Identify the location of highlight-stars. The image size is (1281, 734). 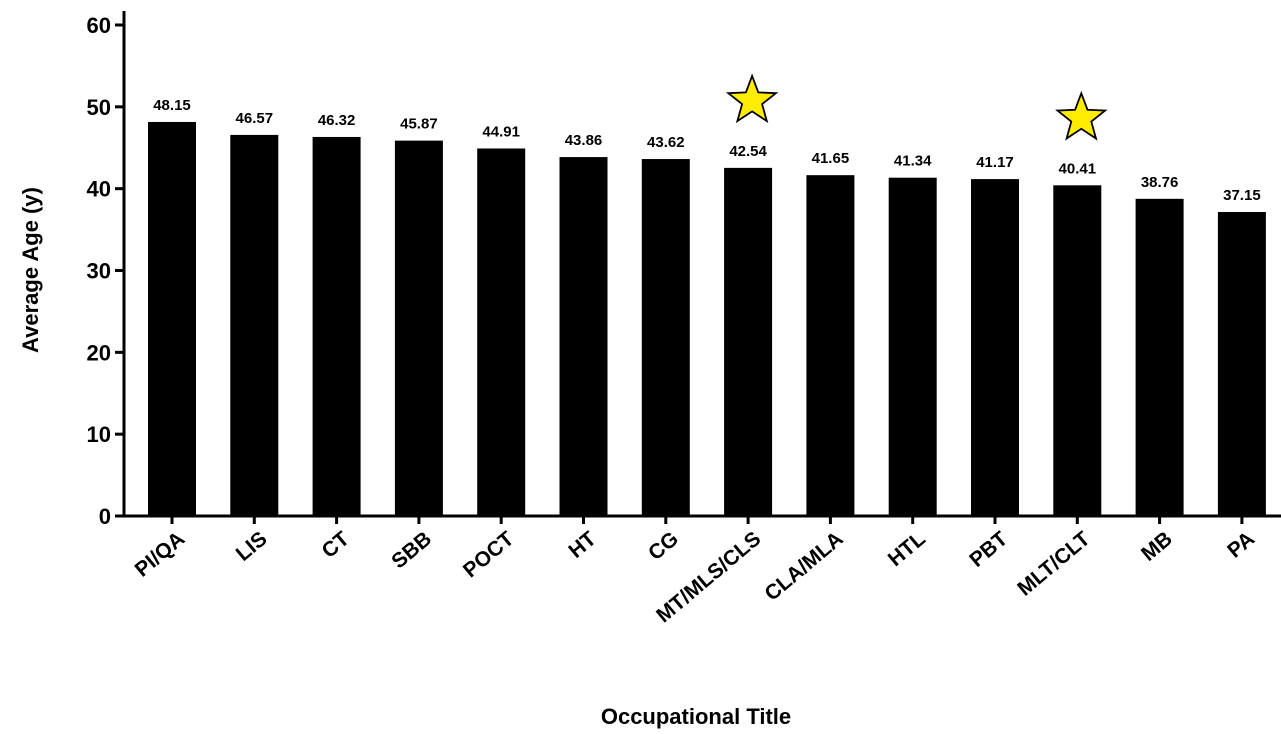
(916, 107).